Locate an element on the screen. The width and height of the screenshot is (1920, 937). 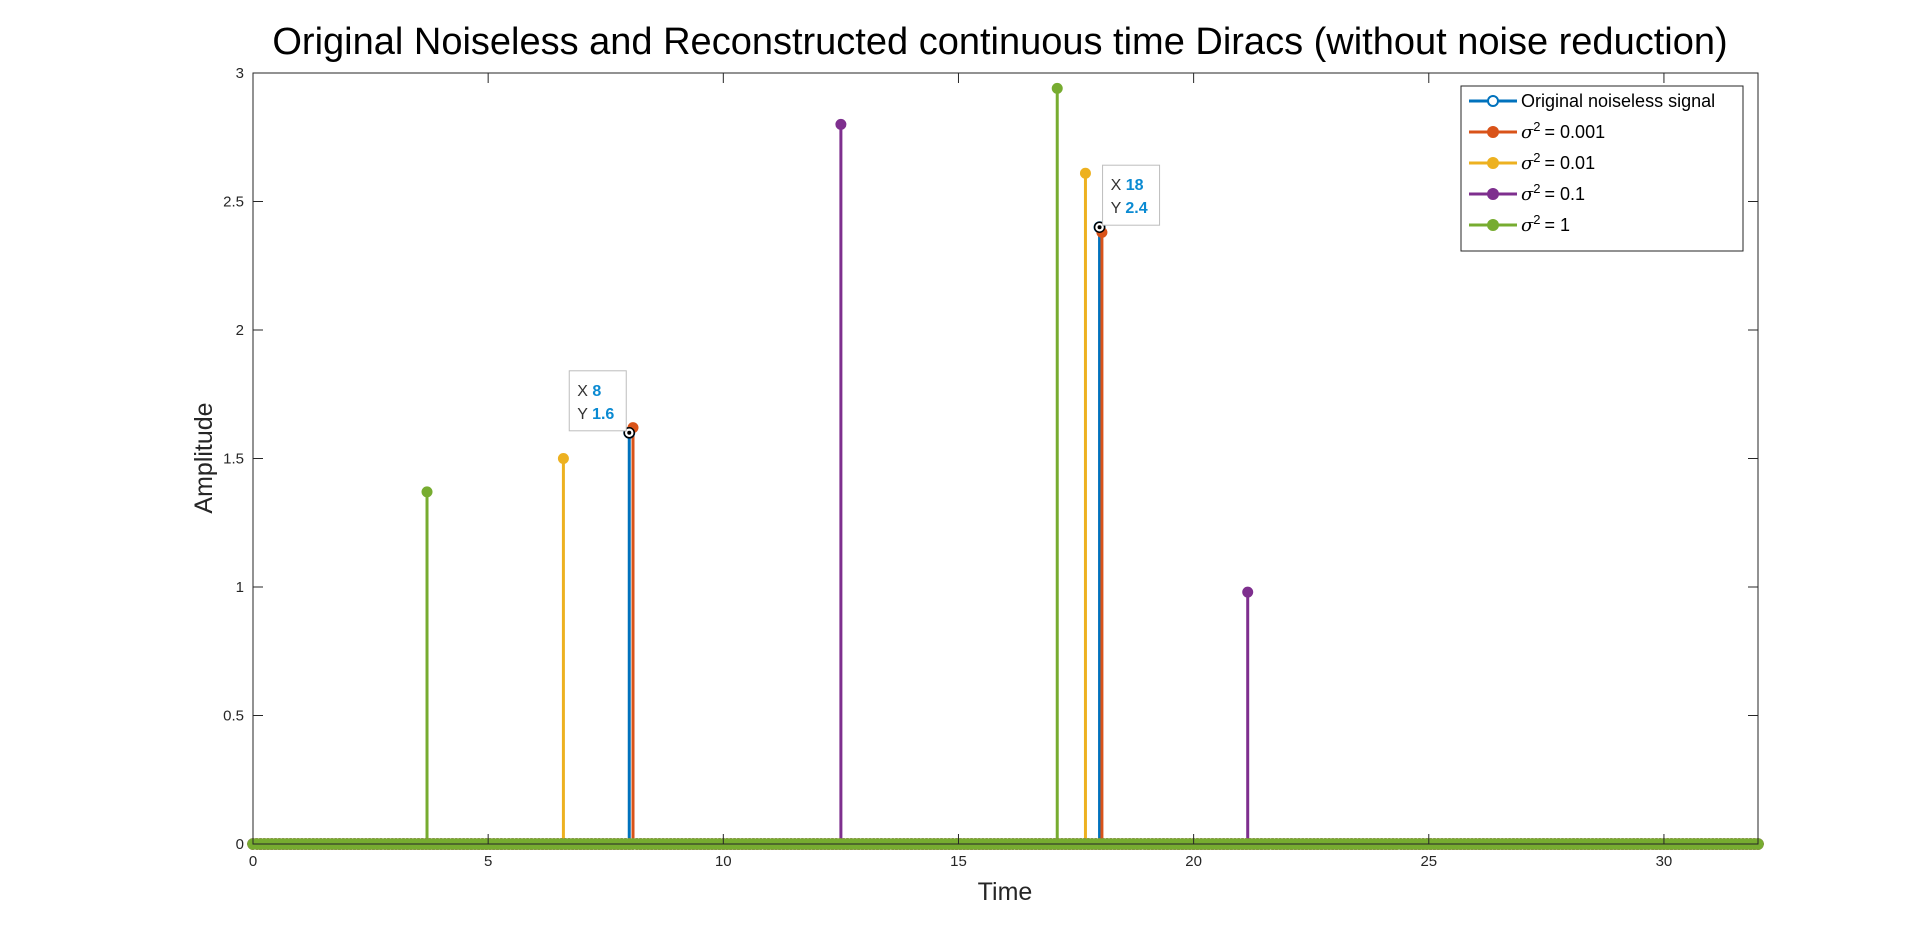
y-tick-label: 2 is located at coordinates (240, 330).